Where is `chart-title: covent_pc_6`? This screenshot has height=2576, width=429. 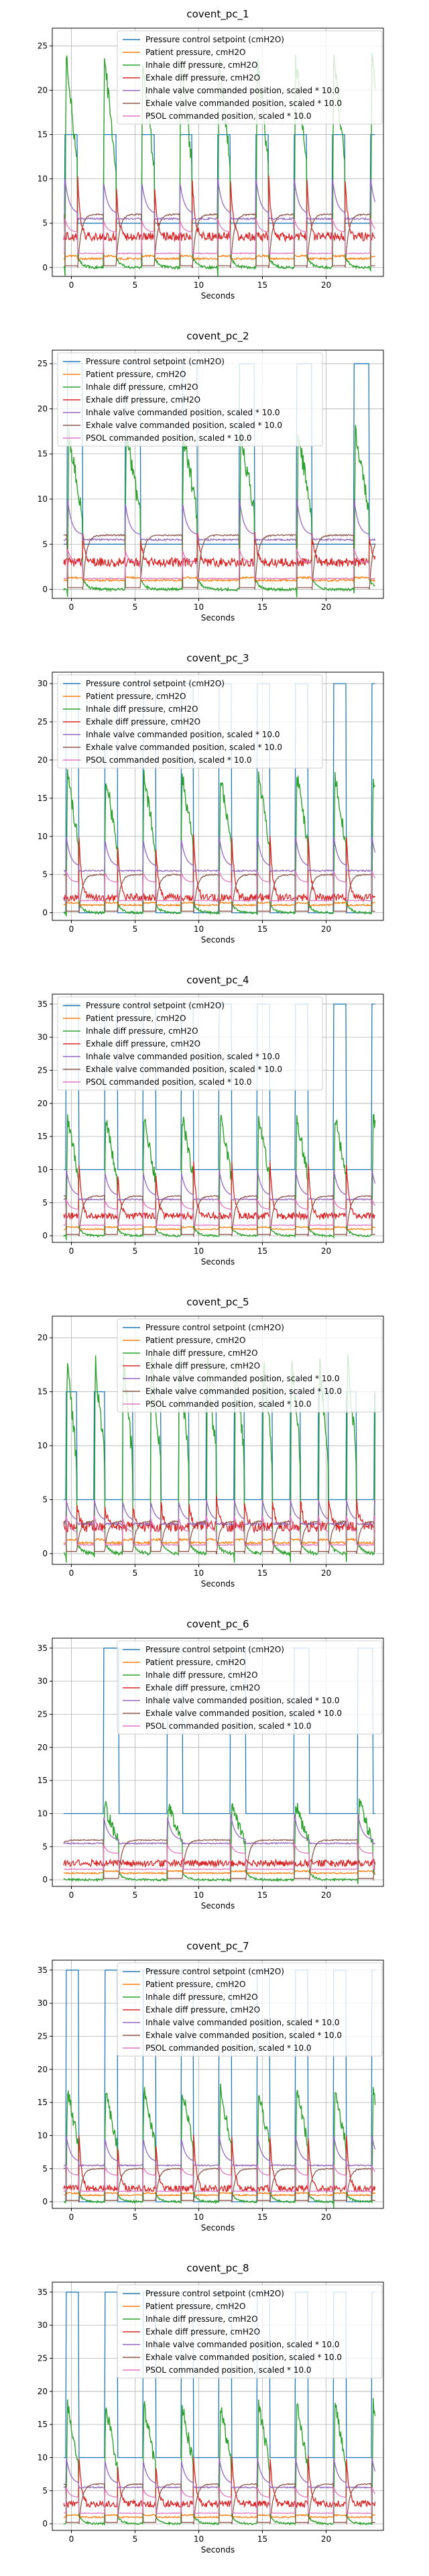
chart-title: covent_pc_6 is located at coordinates (217, 1624).